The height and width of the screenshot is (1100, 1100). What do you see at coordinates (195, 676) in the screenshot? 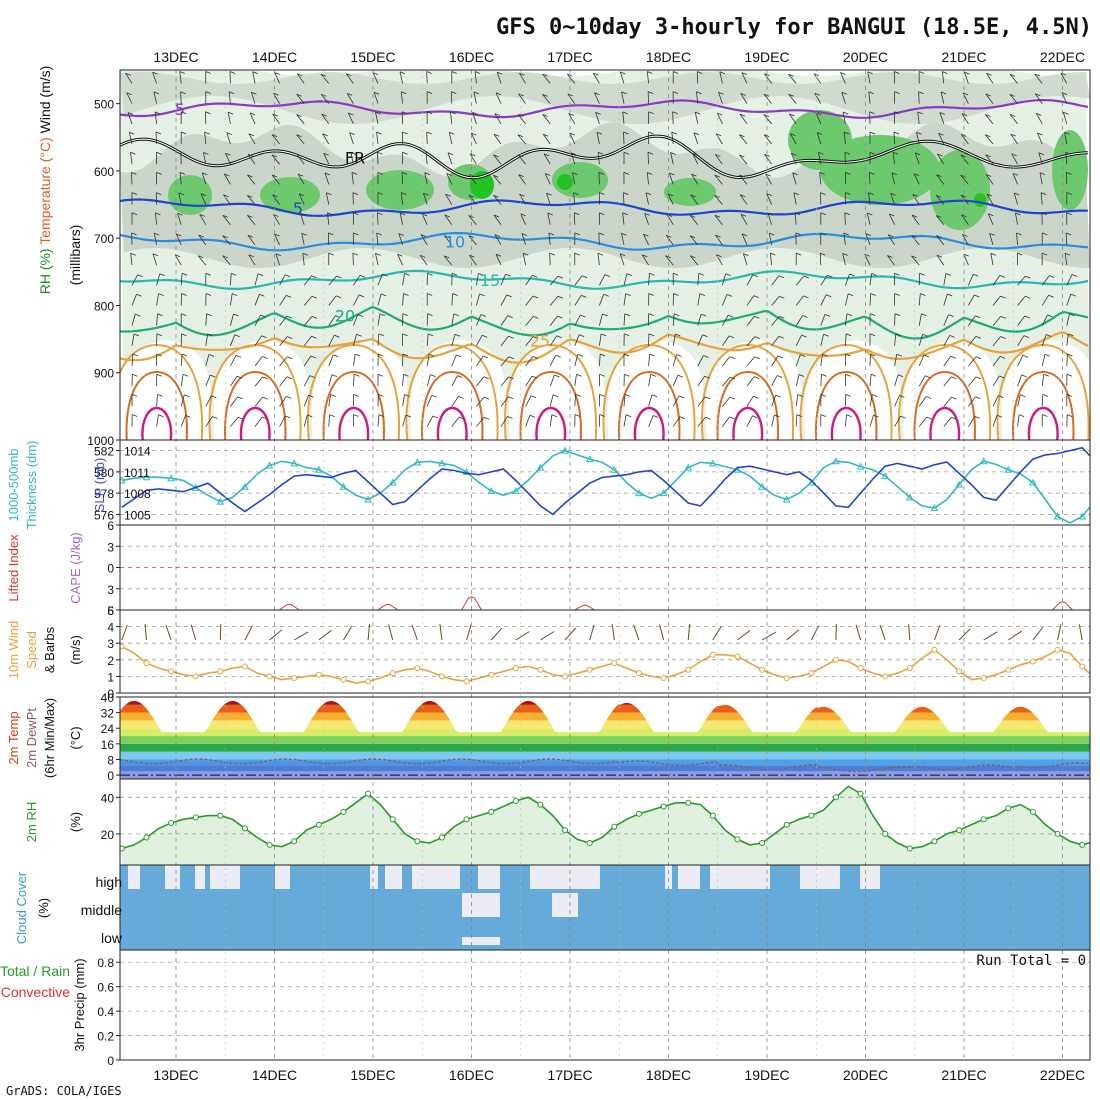
I see `wind-speed-series-marker` at bounding box center [195, 676].